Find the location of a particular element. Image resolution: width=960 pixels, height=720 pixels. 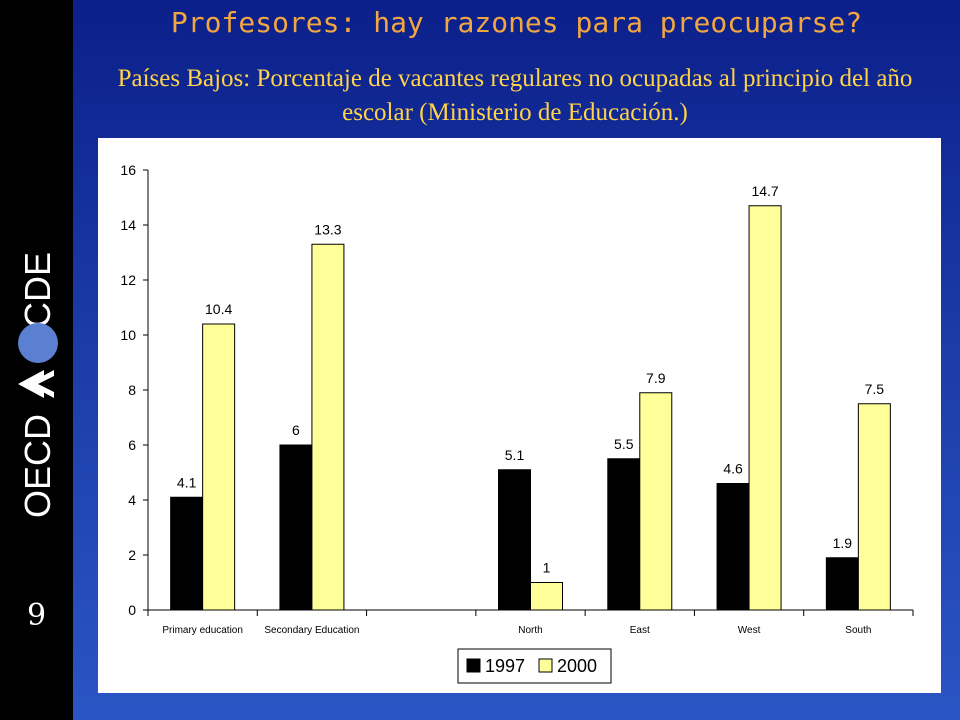

oecd-chevron-icon is located at coordinates (36, 384).